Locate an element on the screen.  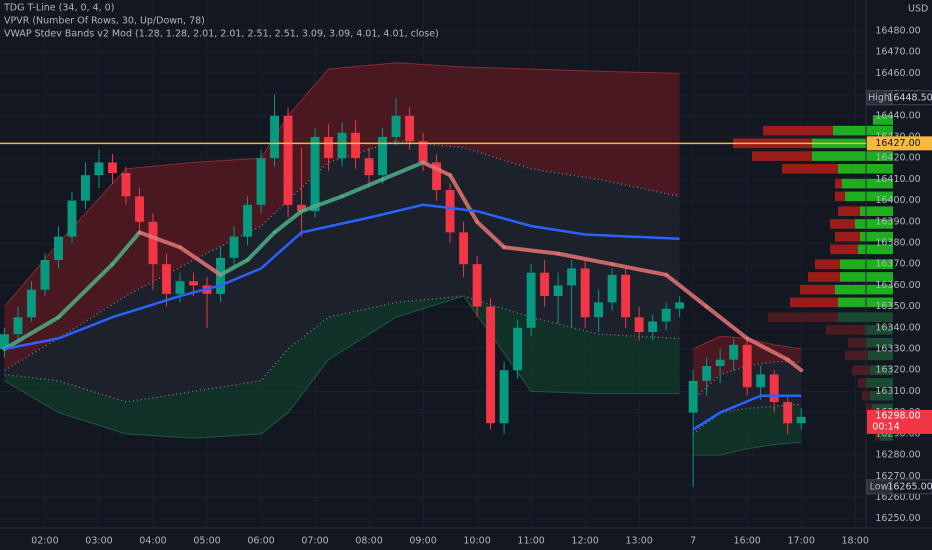
indicator-label: VPVR (Number Of Rows, 30, Up/Down, 78) is located at coordinates (104, 21).